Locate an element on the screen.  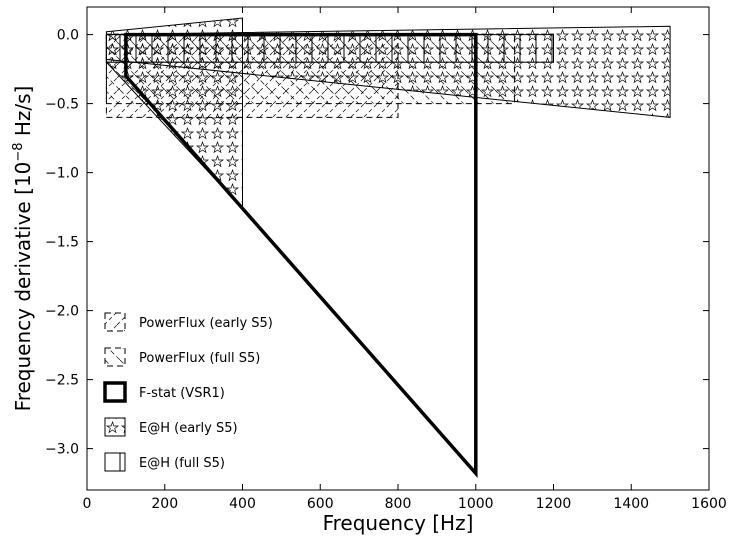
y-axis-label: Frequency derivative [10−8 Hz/s] is located at coordinates (23, 249).